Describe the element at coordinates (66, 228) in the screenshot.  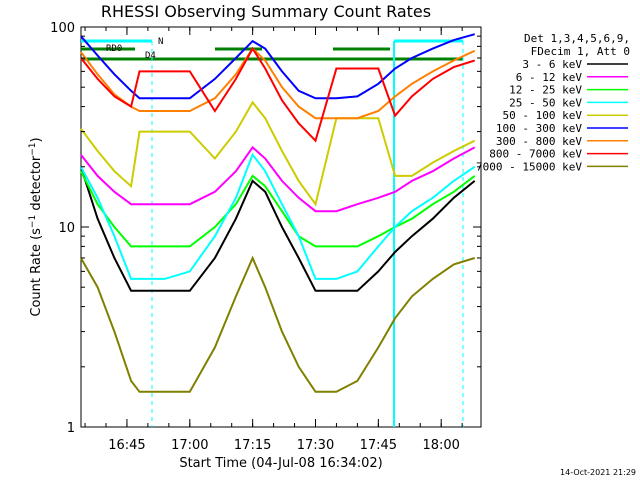
I see `y-tick-label-10: 10` at that location.